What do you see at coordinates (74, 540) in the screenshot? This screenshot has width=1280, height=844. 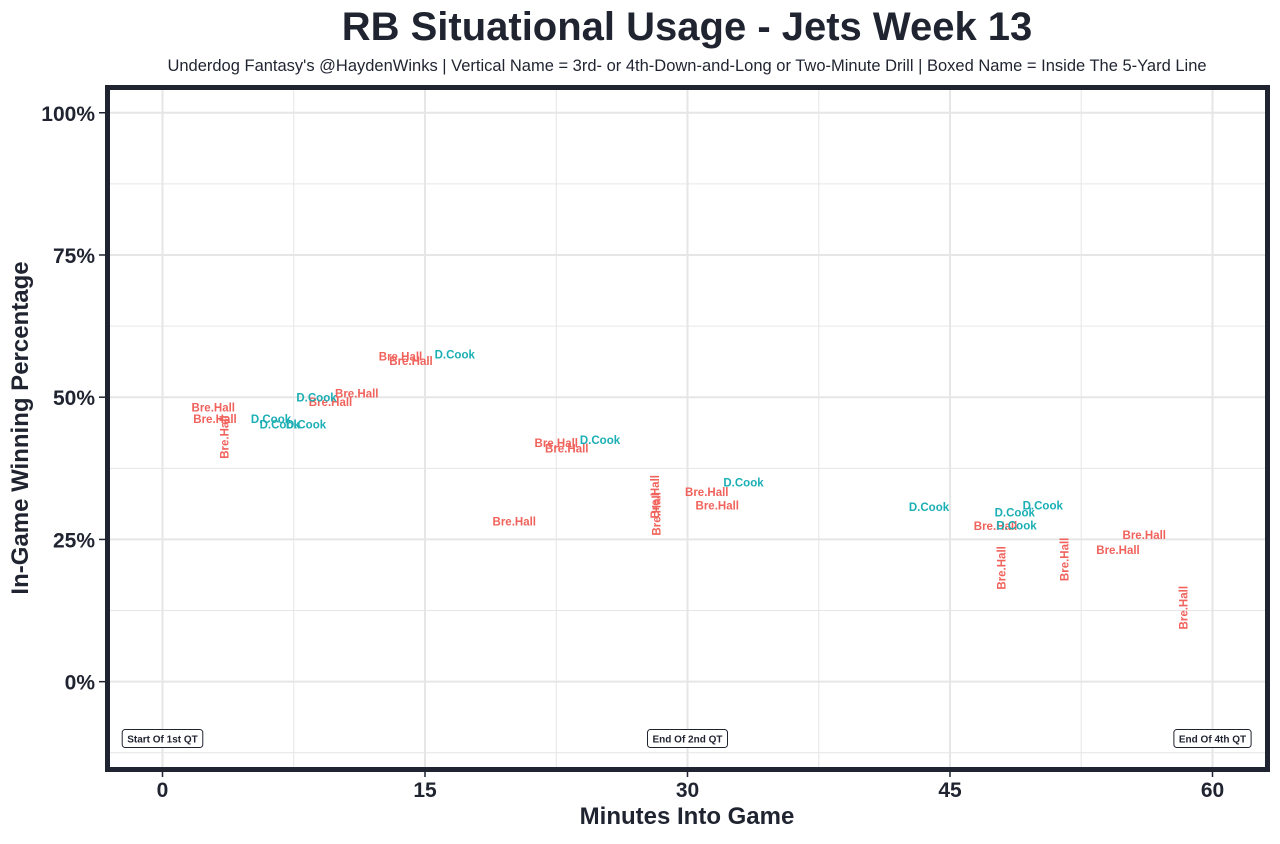 I see `y-tick-label: 25%` at bounding box center [74, 540].